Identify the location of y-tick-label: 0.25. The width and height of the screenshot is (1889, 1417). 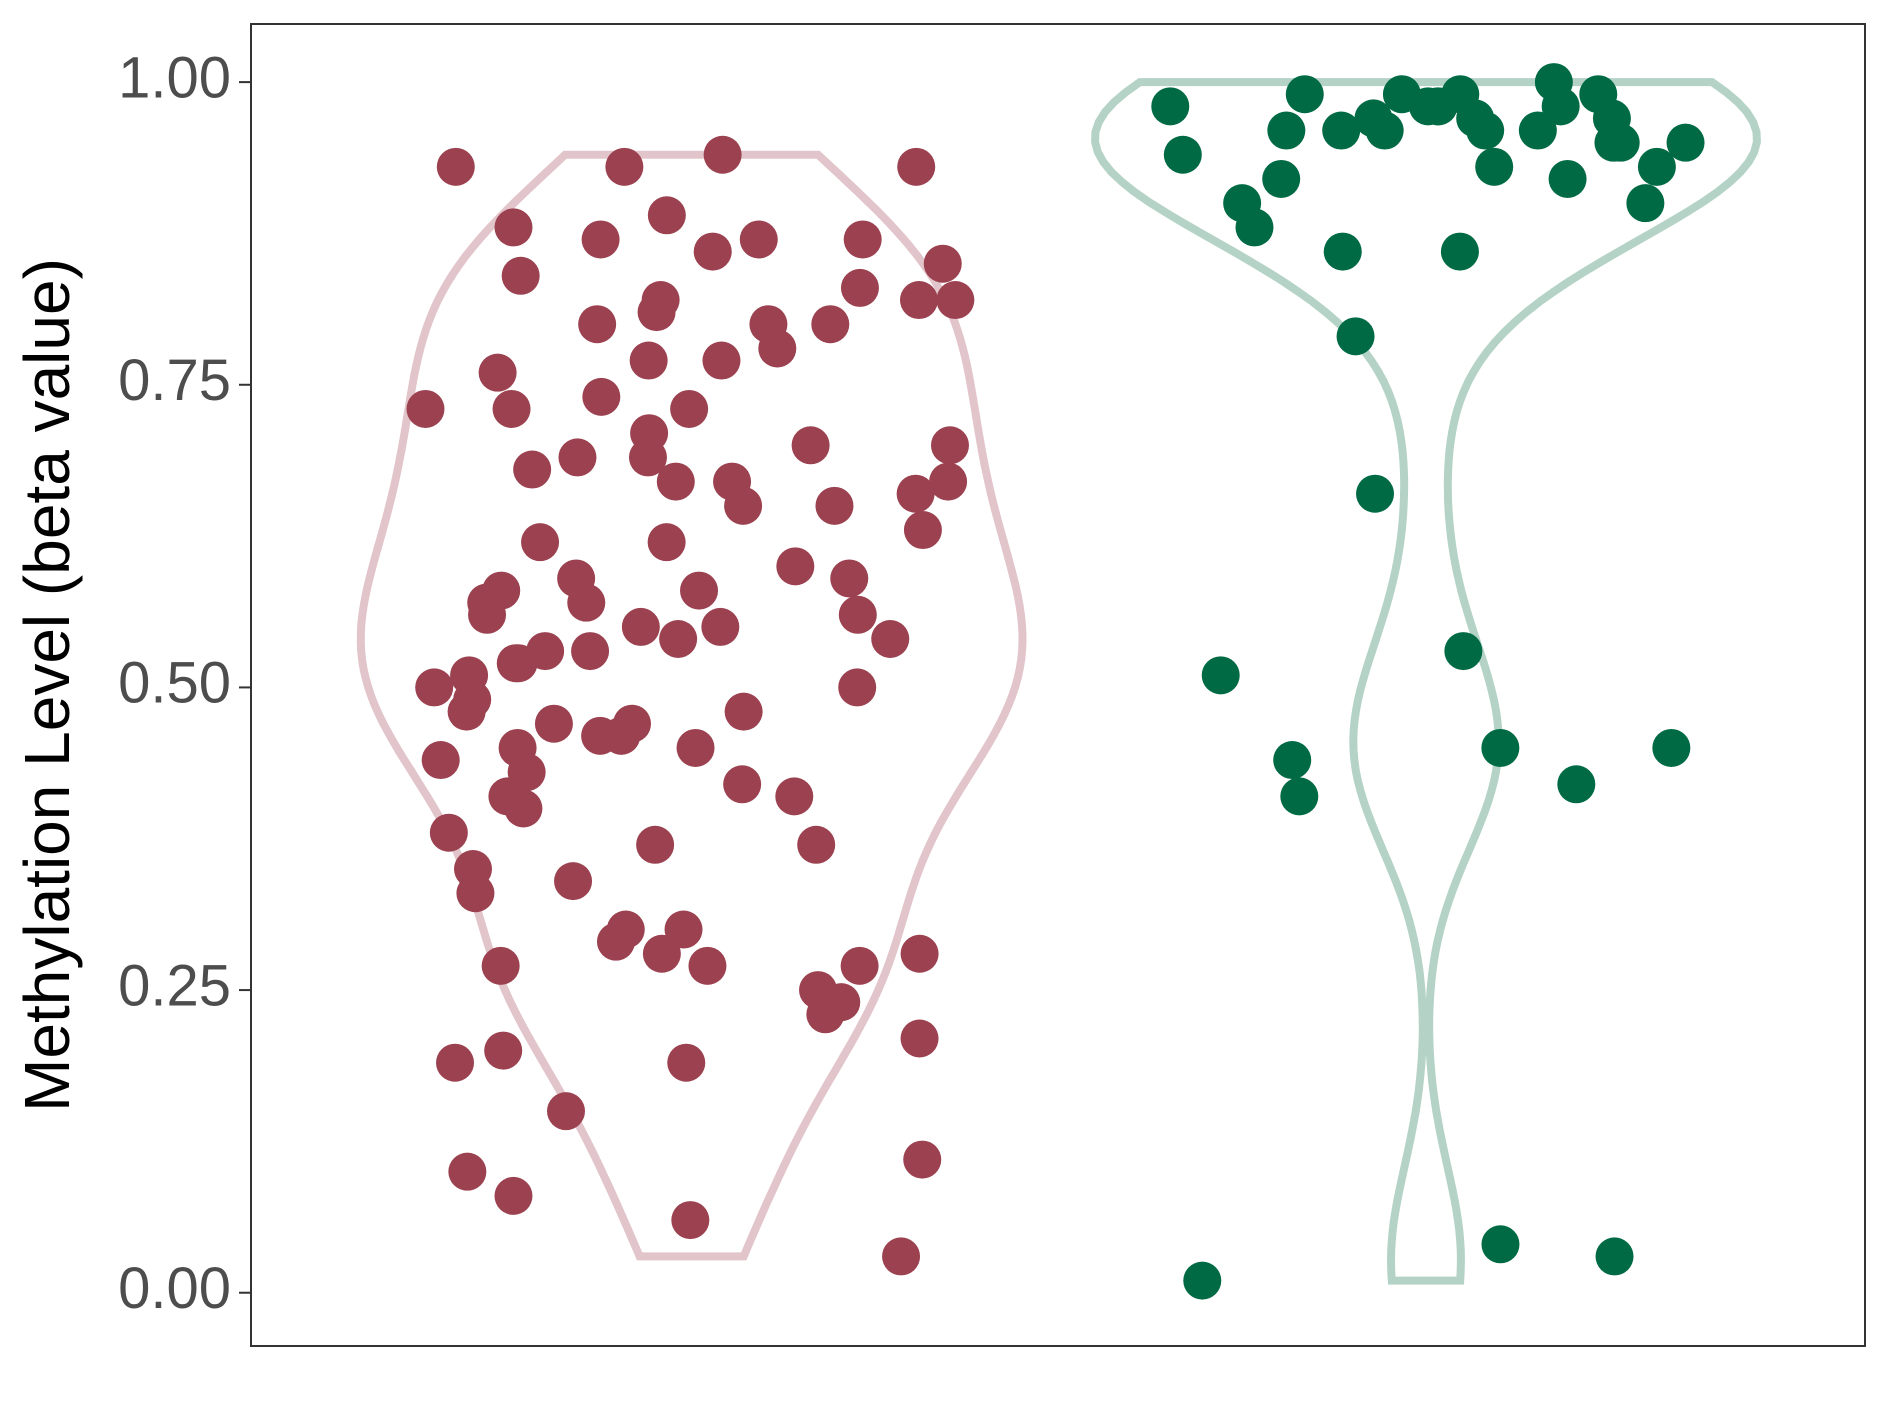
(174, 985).